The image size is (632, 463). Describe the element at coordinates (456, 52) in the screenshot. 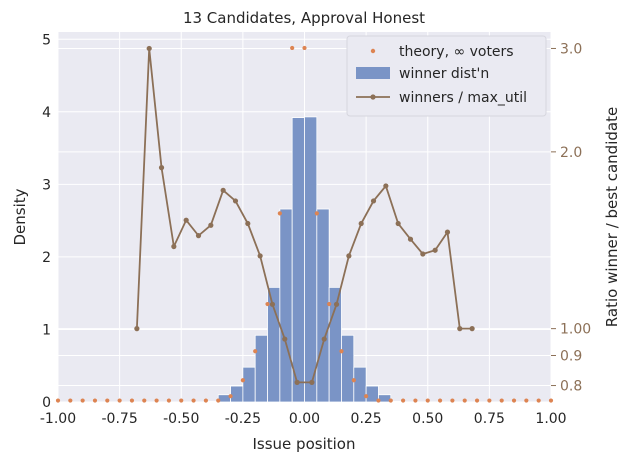

I see `legend-theory-label: theory, ∞ voters` at that location.